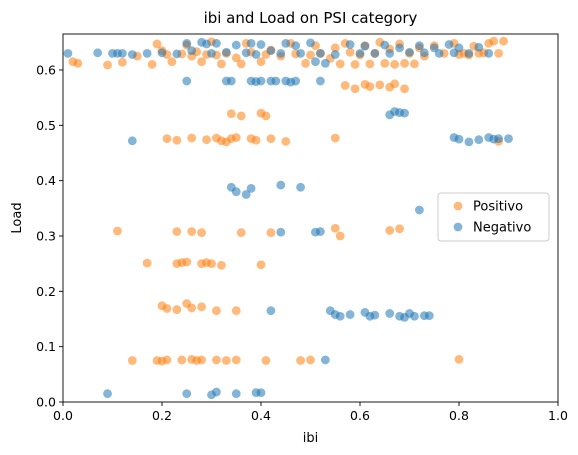 The height and width of the screenshot is (455, 578). What do you see at coordinates (46, 235) in the screenshot?
I see `y-tick-label: 0.3` at bounding box center [46, 235].